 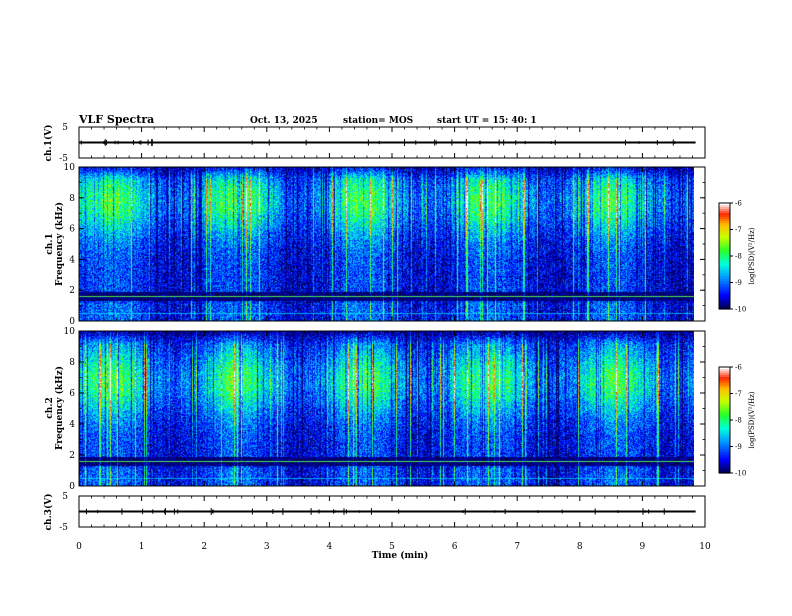 I want to click on y-tick-label: 4, so click(x=72, y=260).